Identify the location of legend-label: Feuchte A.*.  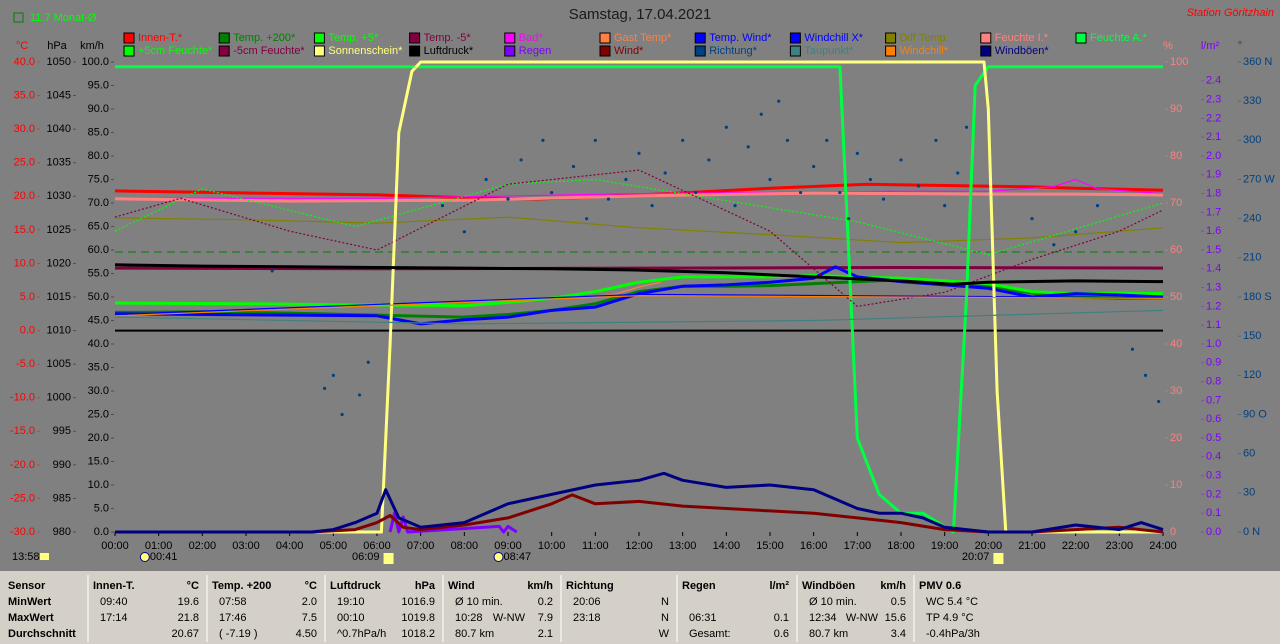
(1119, 38).